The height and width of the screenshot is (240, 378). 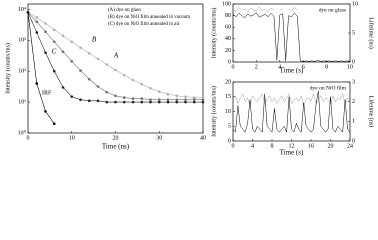 What do you see at coordinates (149, 17) in the screenshot?
I see `legend-entry: (B) dye on NiO film annealed in vacuum` at bounding box center [149, 17].